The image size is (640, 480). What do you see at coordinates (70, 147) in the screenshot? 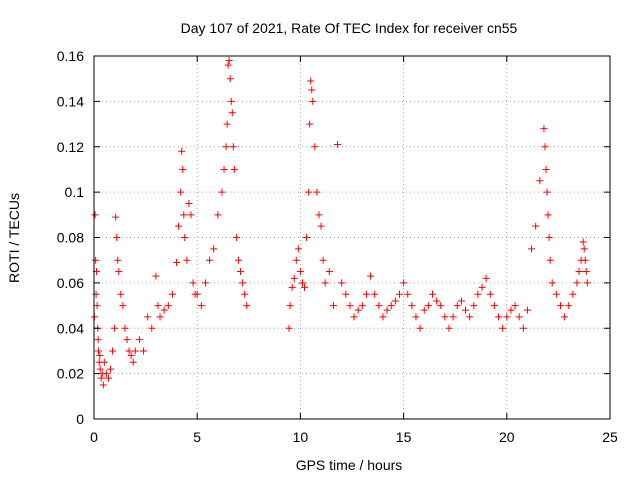
I see `y-tick-label: 0.12` at bounding box center [70, 147].